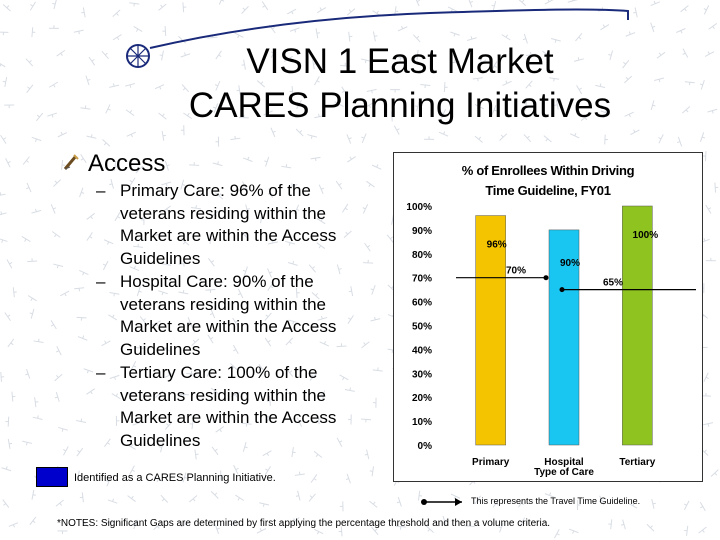 The image size is (720, 540). I want to click on x-axis-title: Type of Care, so click(564, 472).